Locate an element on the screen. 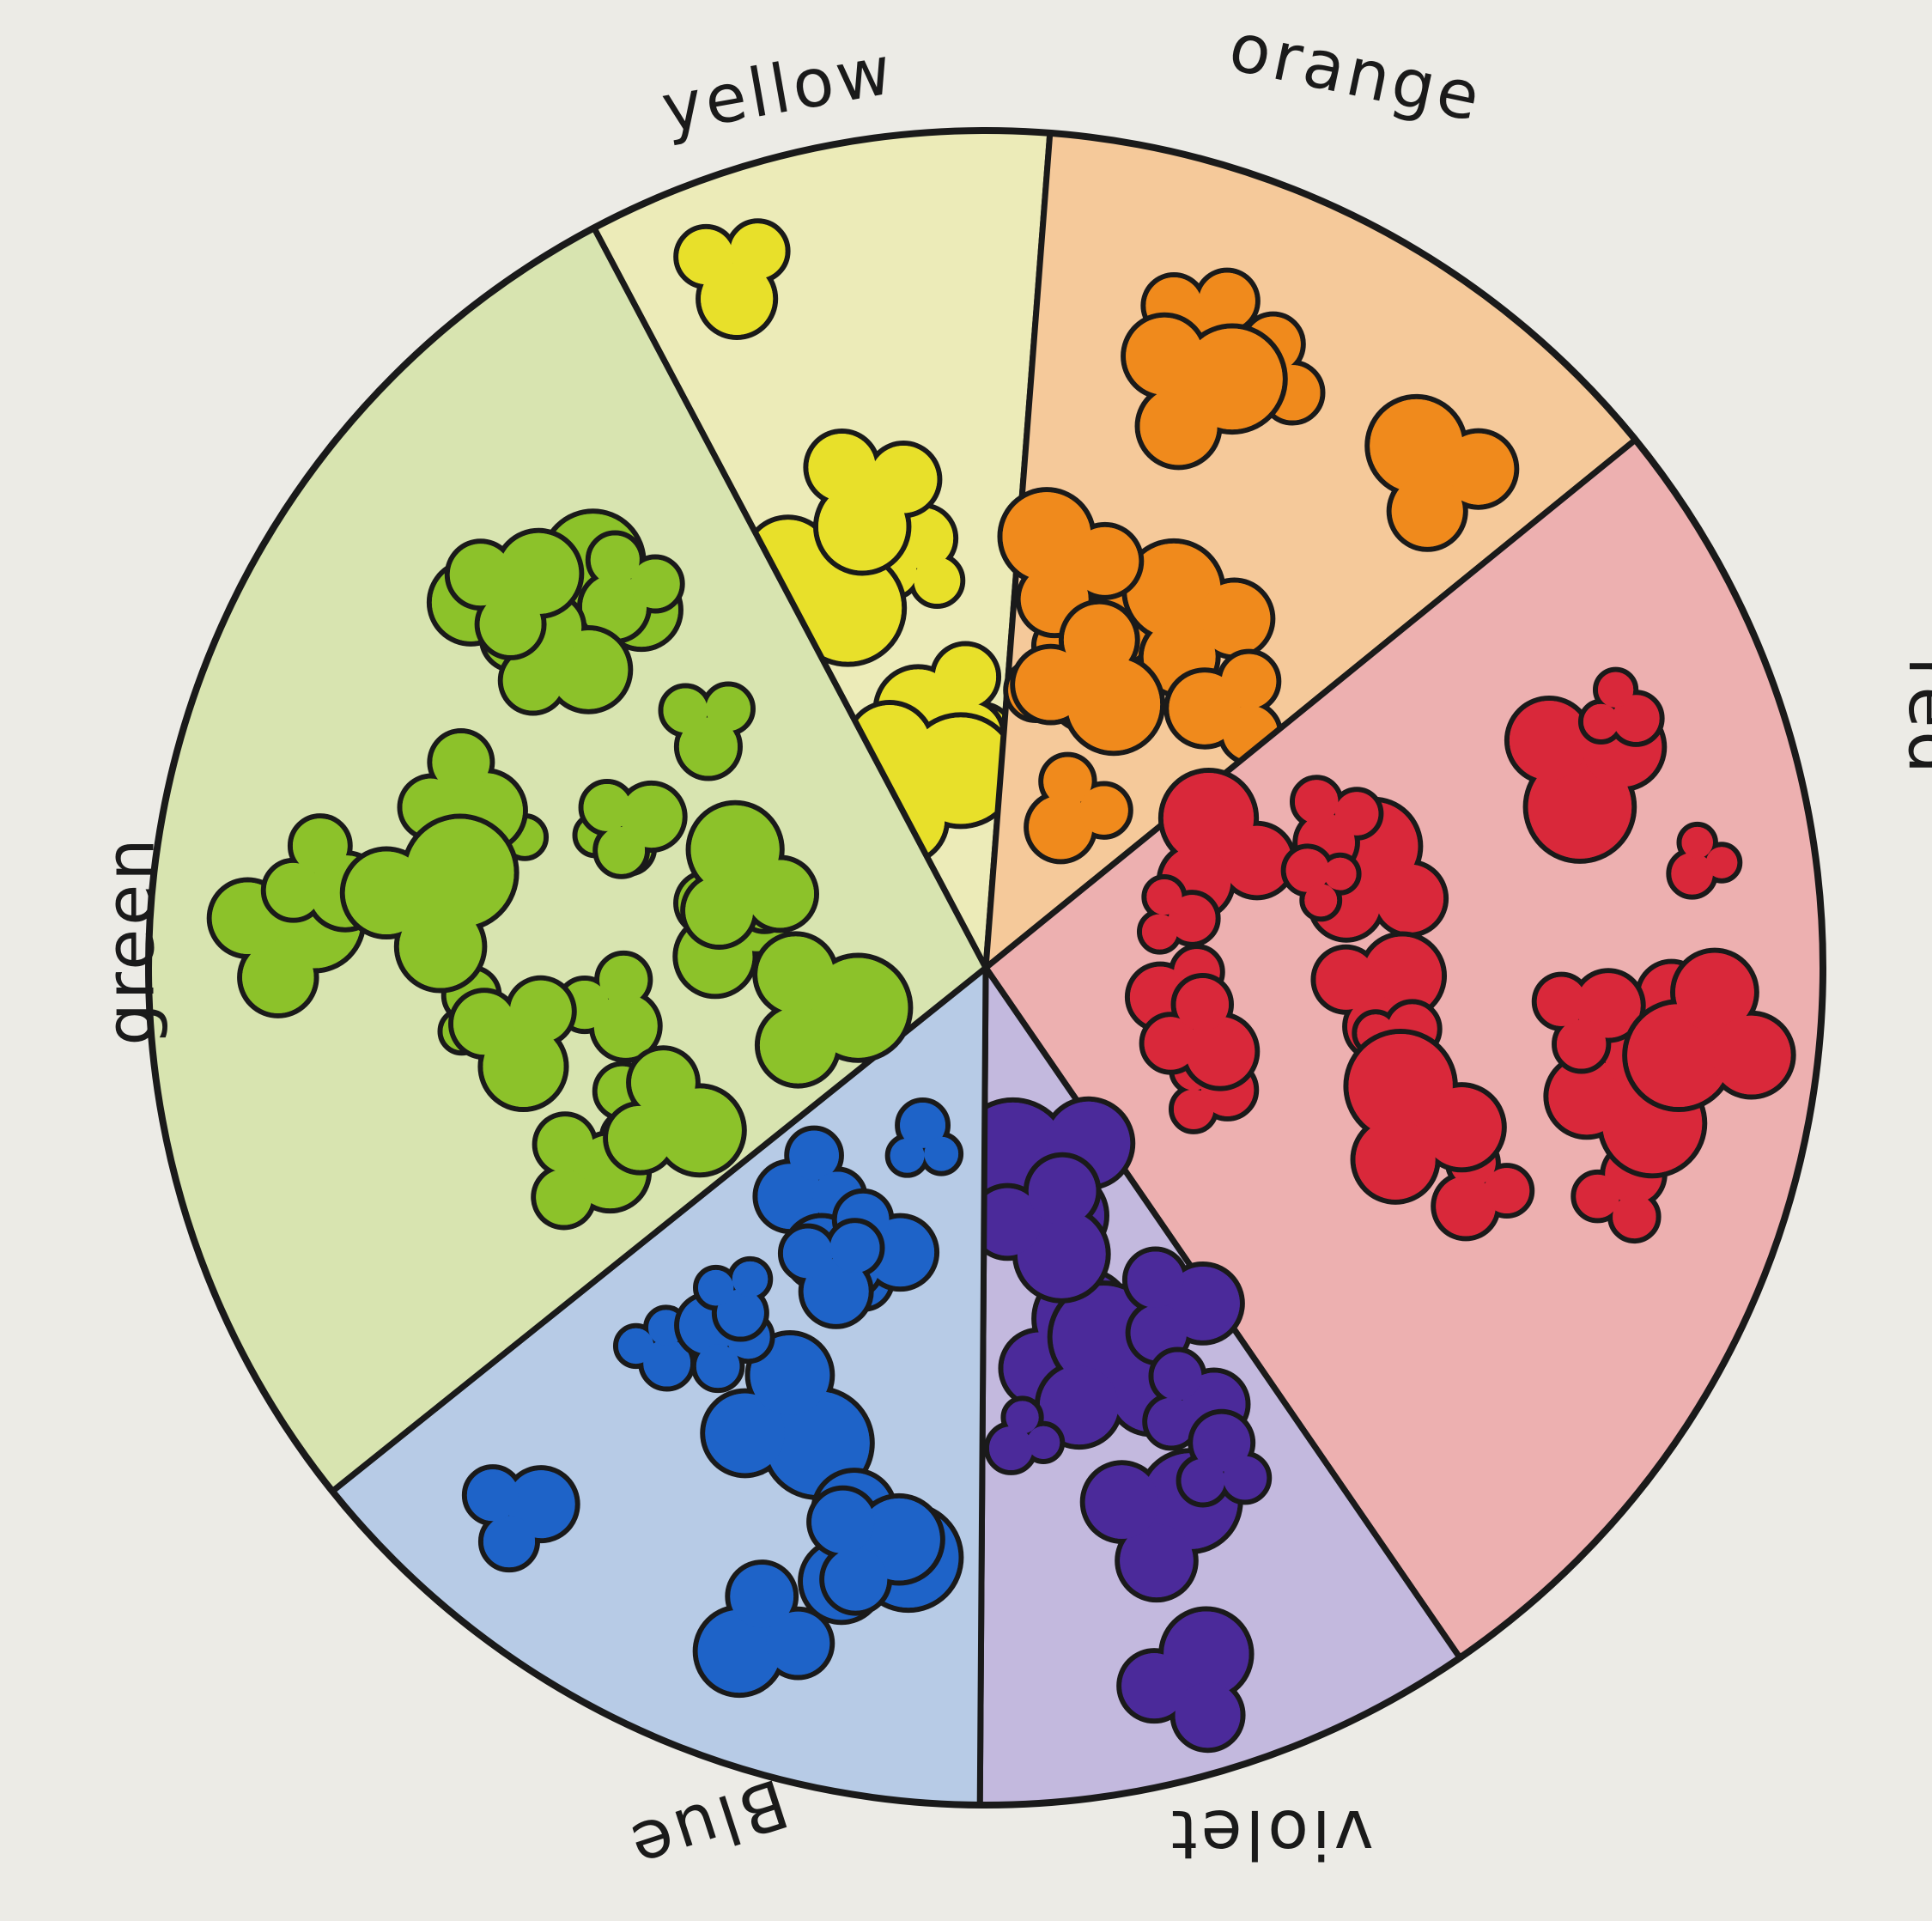 Image resolution: width=1932 pixels, height=1921 pixels. label-green: green is located at coordinates (131, 940).